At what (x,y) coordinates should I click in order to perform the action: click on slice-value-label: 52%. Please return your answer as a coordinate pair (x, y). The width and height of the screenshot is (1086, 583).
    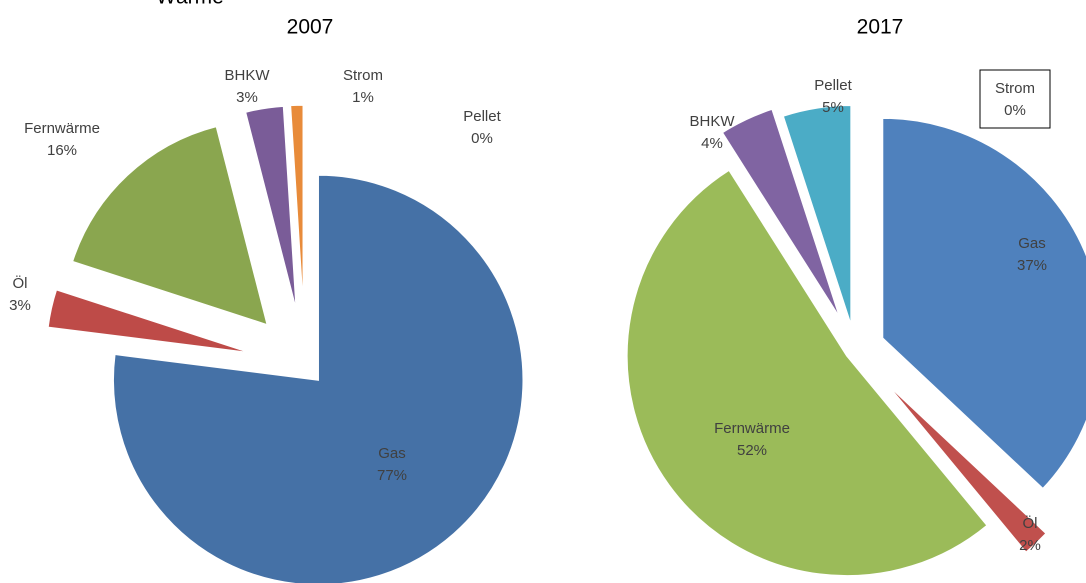
    Looking at the image, I should click on (752, 450).